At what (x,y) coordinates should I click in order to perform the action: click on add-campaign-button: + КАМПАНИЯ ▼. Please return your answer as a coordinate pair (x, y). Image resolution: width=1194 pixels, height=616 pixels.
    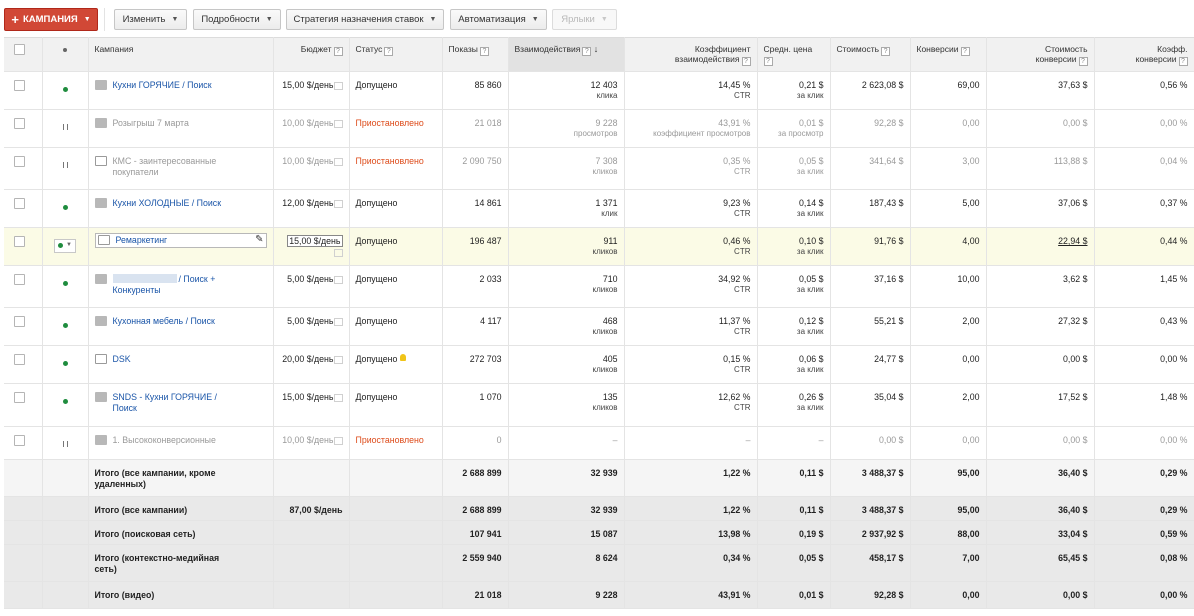
    Looking at the image, I should click on (51, 19).